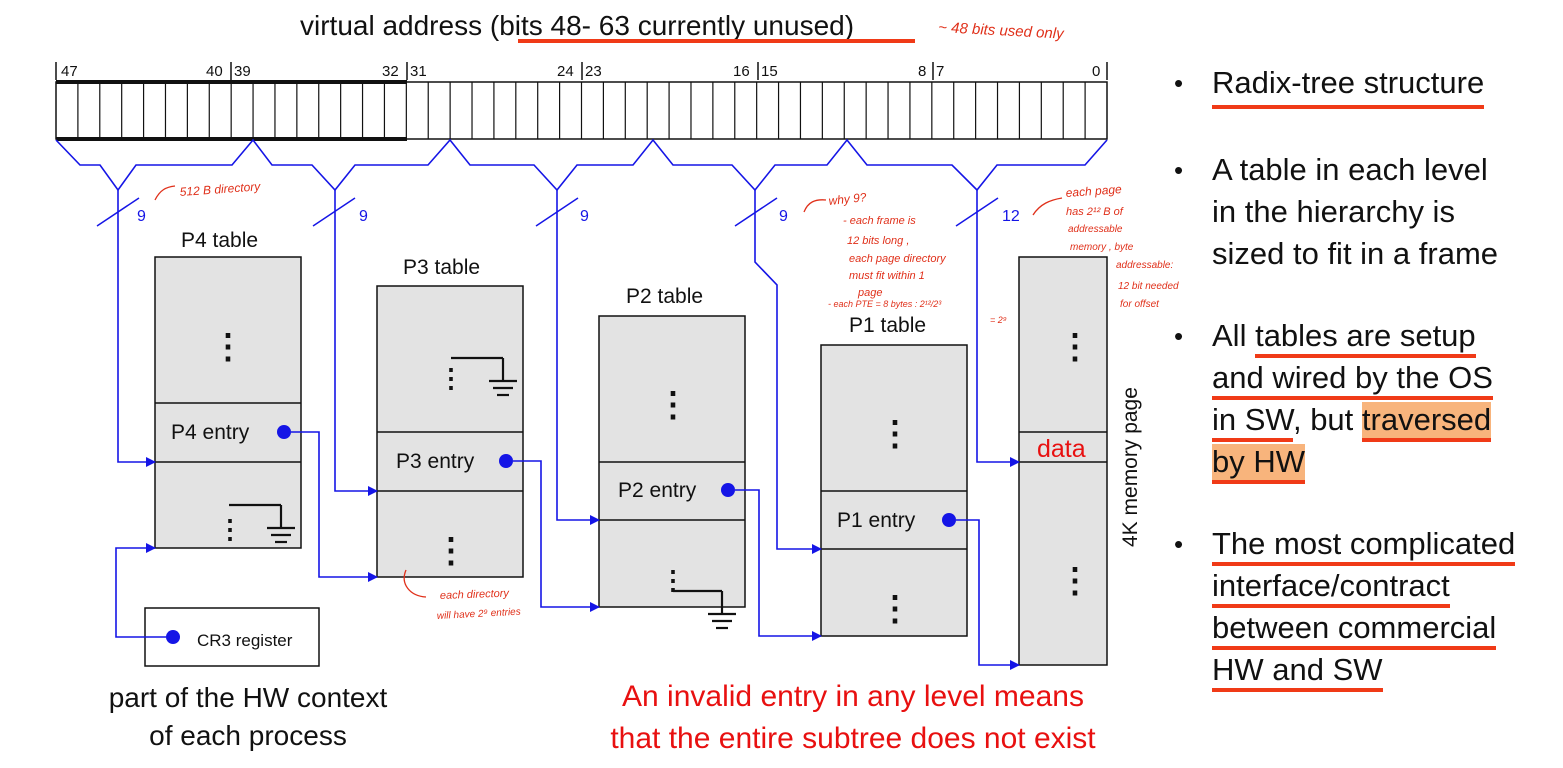  Describe the element at coordinates (475, 595) in the screenshot. I see `dir-entries-line: each directory` at that location.